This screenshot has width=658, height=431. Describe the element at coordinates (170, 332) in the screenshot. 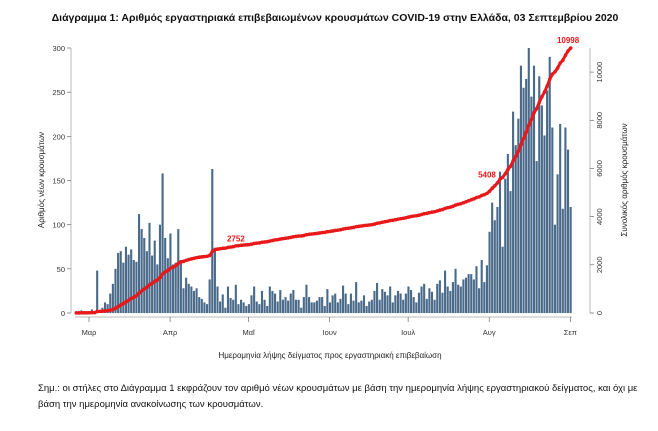

I see `x-tick-label: Απρ` at that location.